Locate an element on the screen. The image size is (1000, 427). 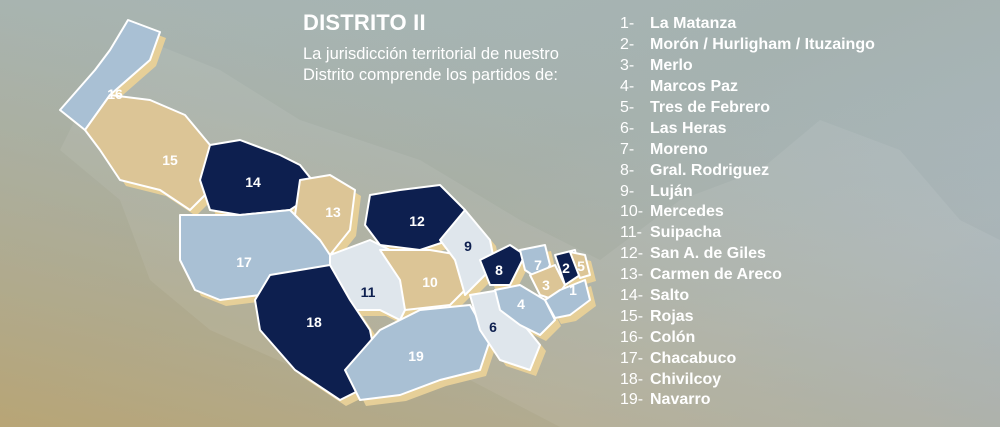
list-item-name: Merlo is located at coordinates (671, 66).